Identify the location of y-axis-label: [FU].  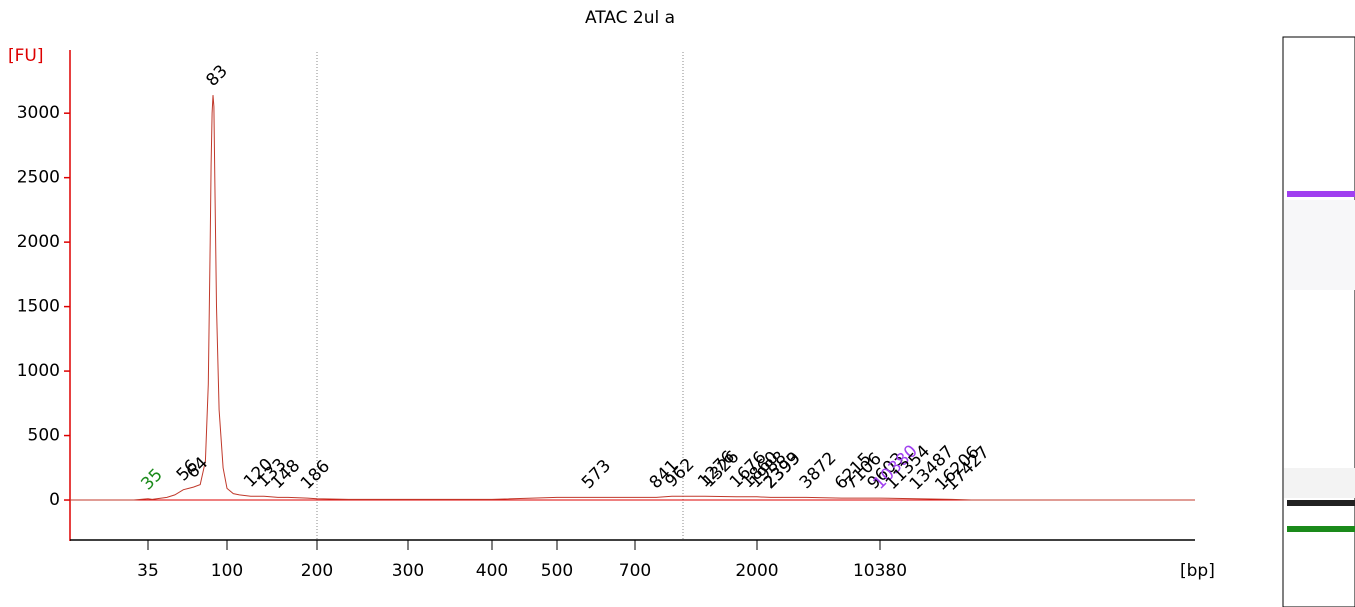
(26, 56).